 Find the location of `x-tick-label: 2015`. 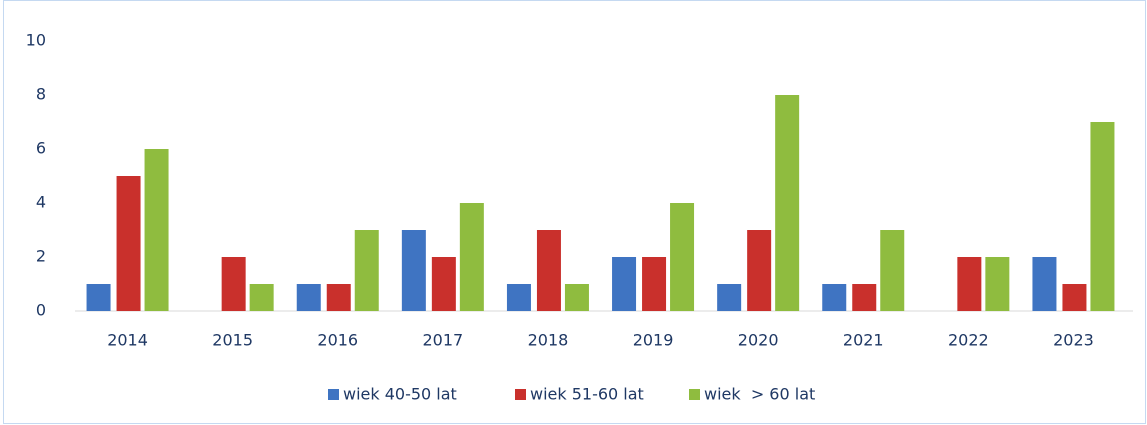

x-tick-label: 2015 is located at coordinates (232, 340).